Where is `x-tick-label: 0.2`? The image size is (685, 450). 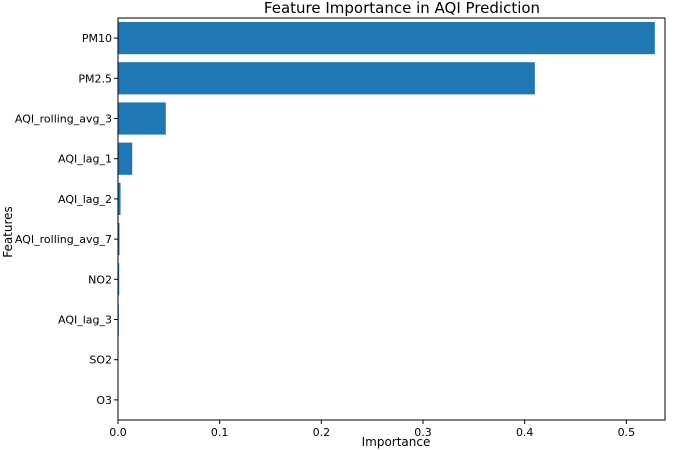 x-tick-label: 0.2 is located at coordinates (322, 432).